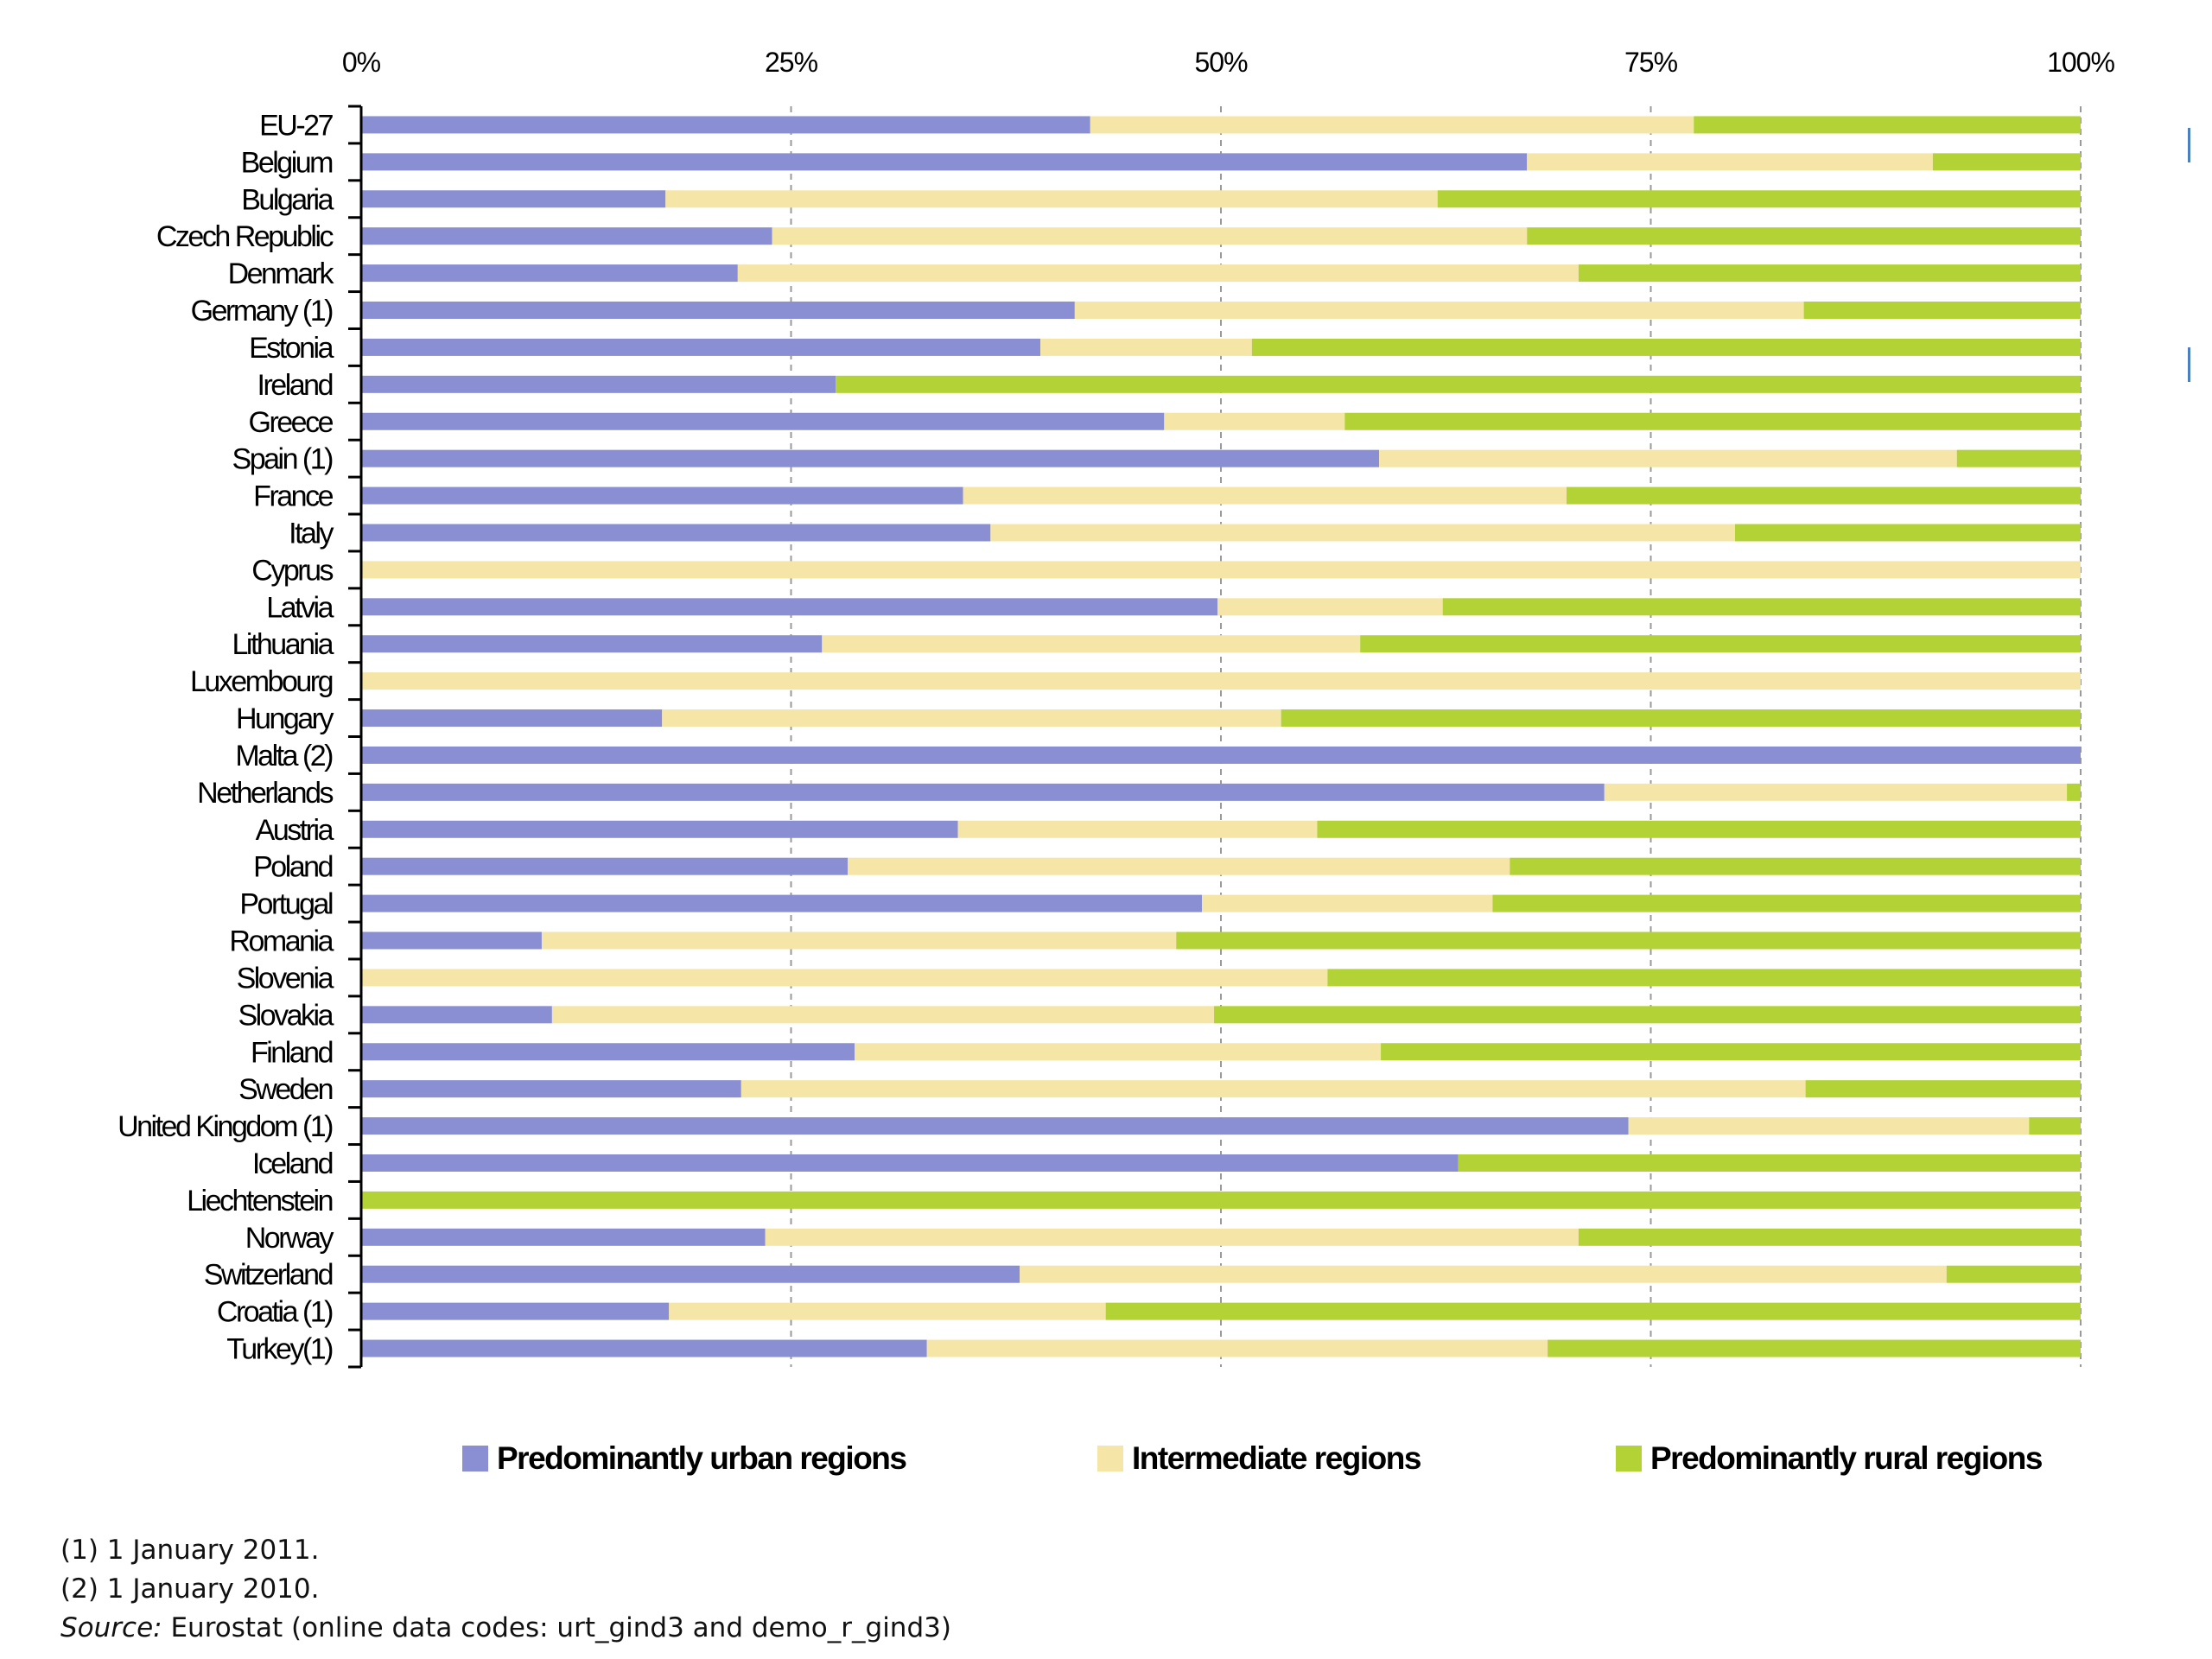 Image resolution: width=2212 pixels, height=1659 pixels. I want to click on y-category-label: Romania, so click(281, 941).